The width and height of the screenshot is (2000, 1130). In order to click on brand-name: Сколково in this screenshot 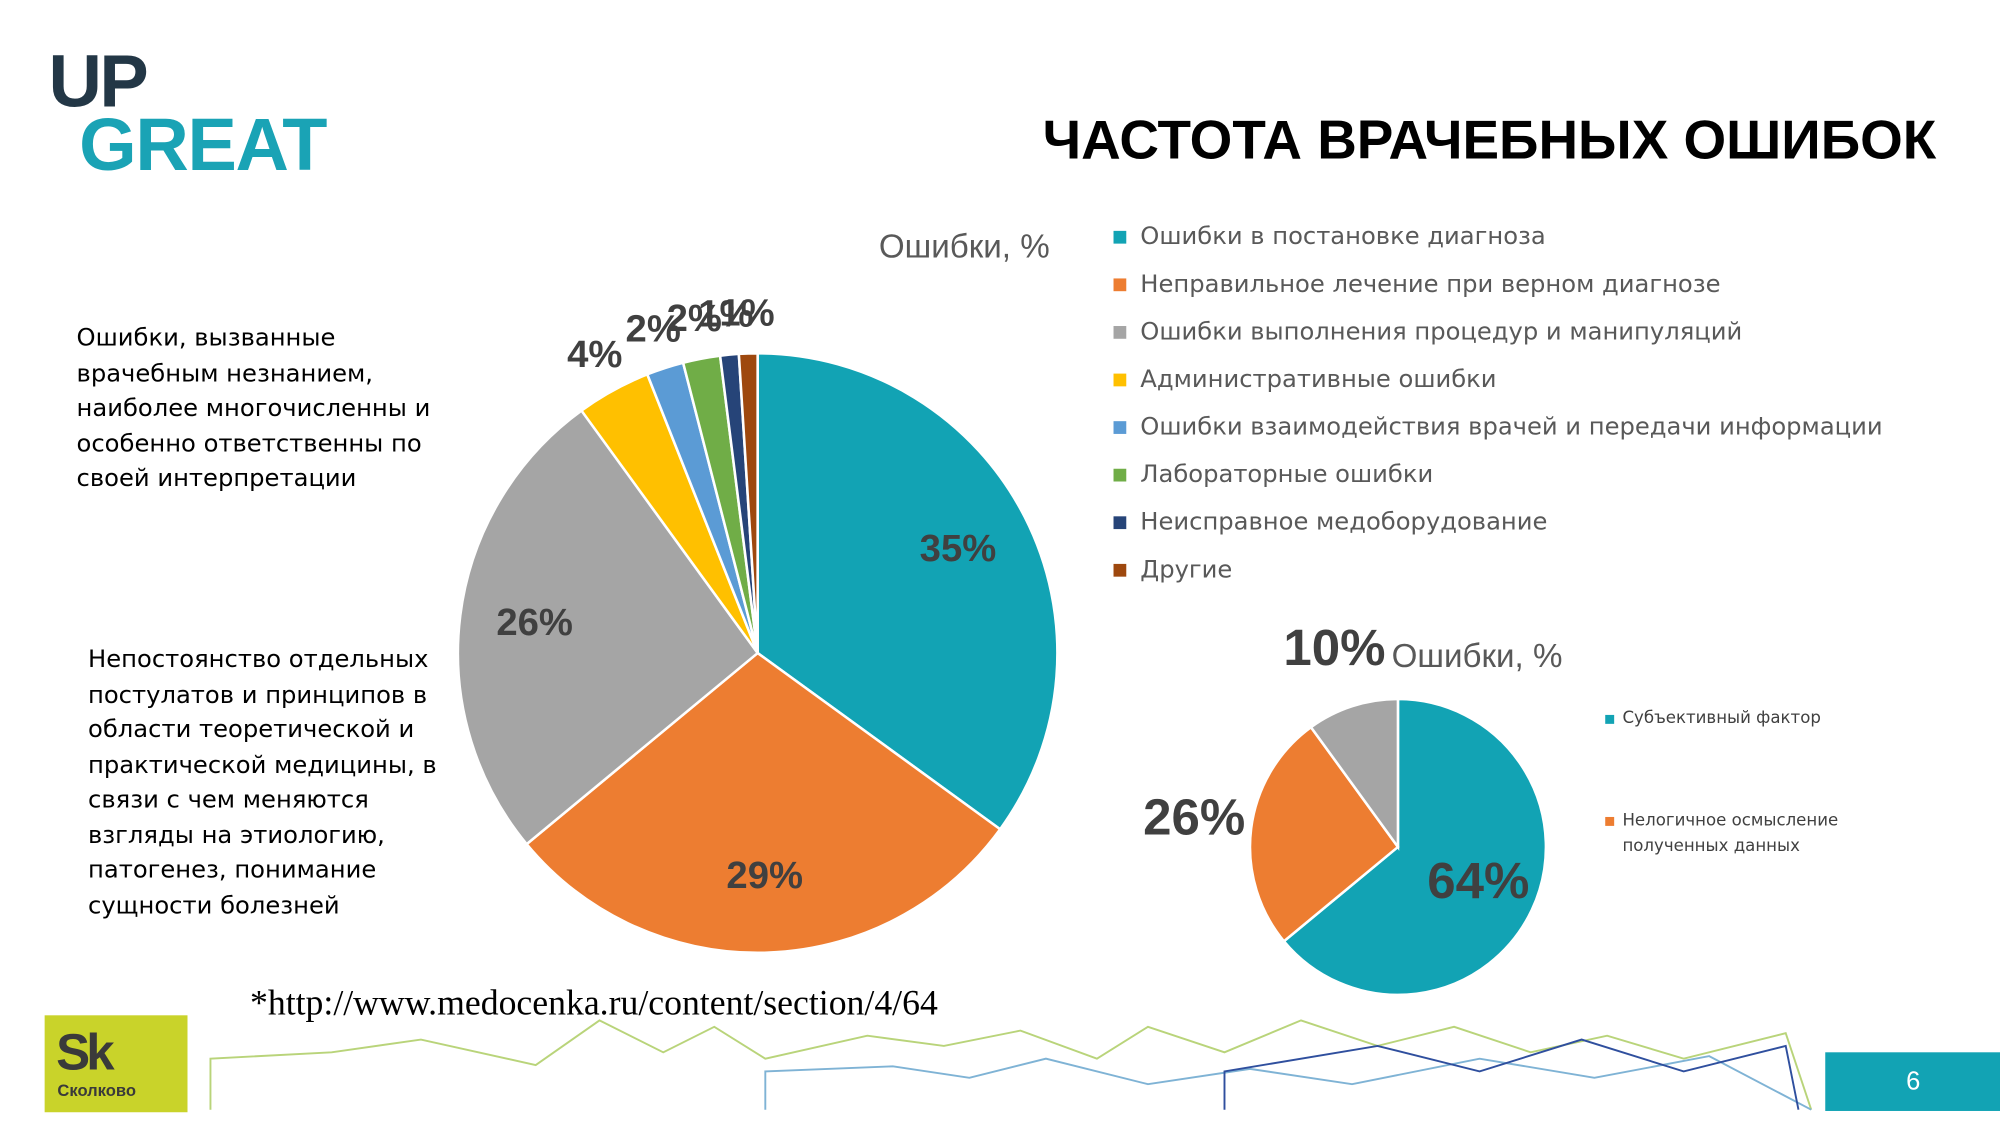, I will do `click(96, 1090)`.